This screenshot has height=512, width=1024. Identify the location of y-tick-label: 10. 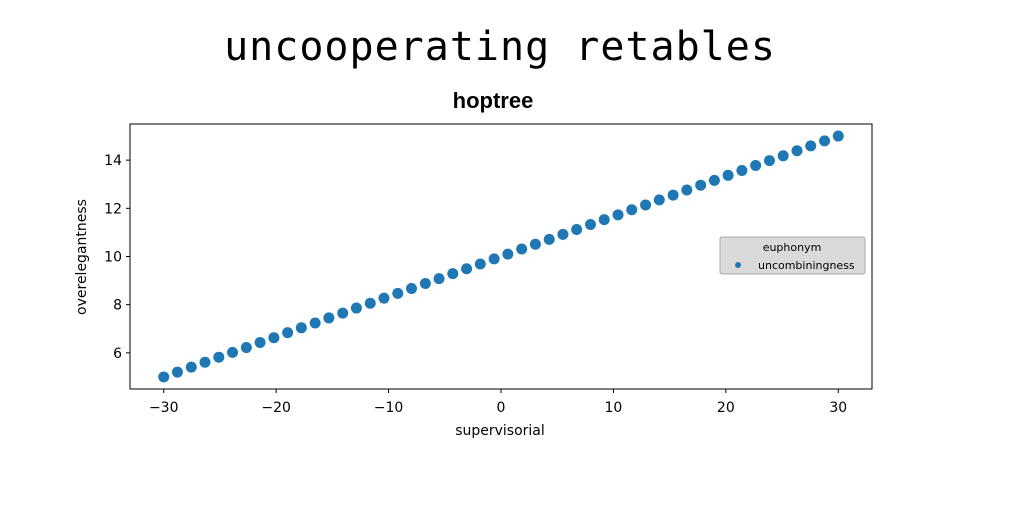
(113, 258).